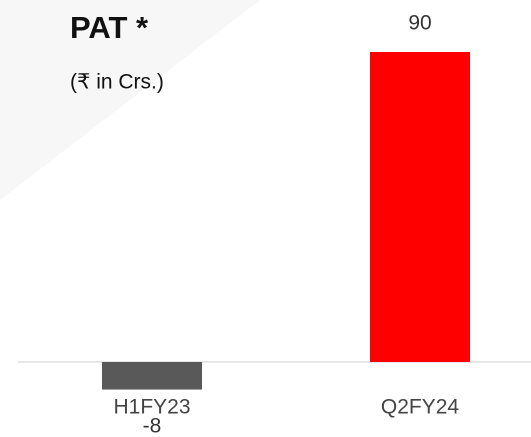  I want to click on x-tick-label: H1FY23, so click(151, 407).